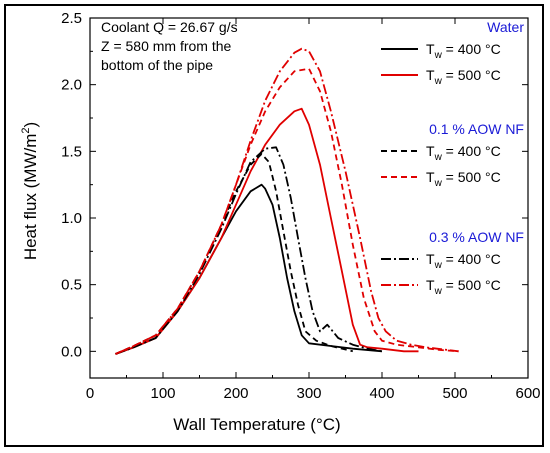  Describe the element at coordinates (71, 351) in the screenshot. I see `y-tick-label: 0.0` at that location.